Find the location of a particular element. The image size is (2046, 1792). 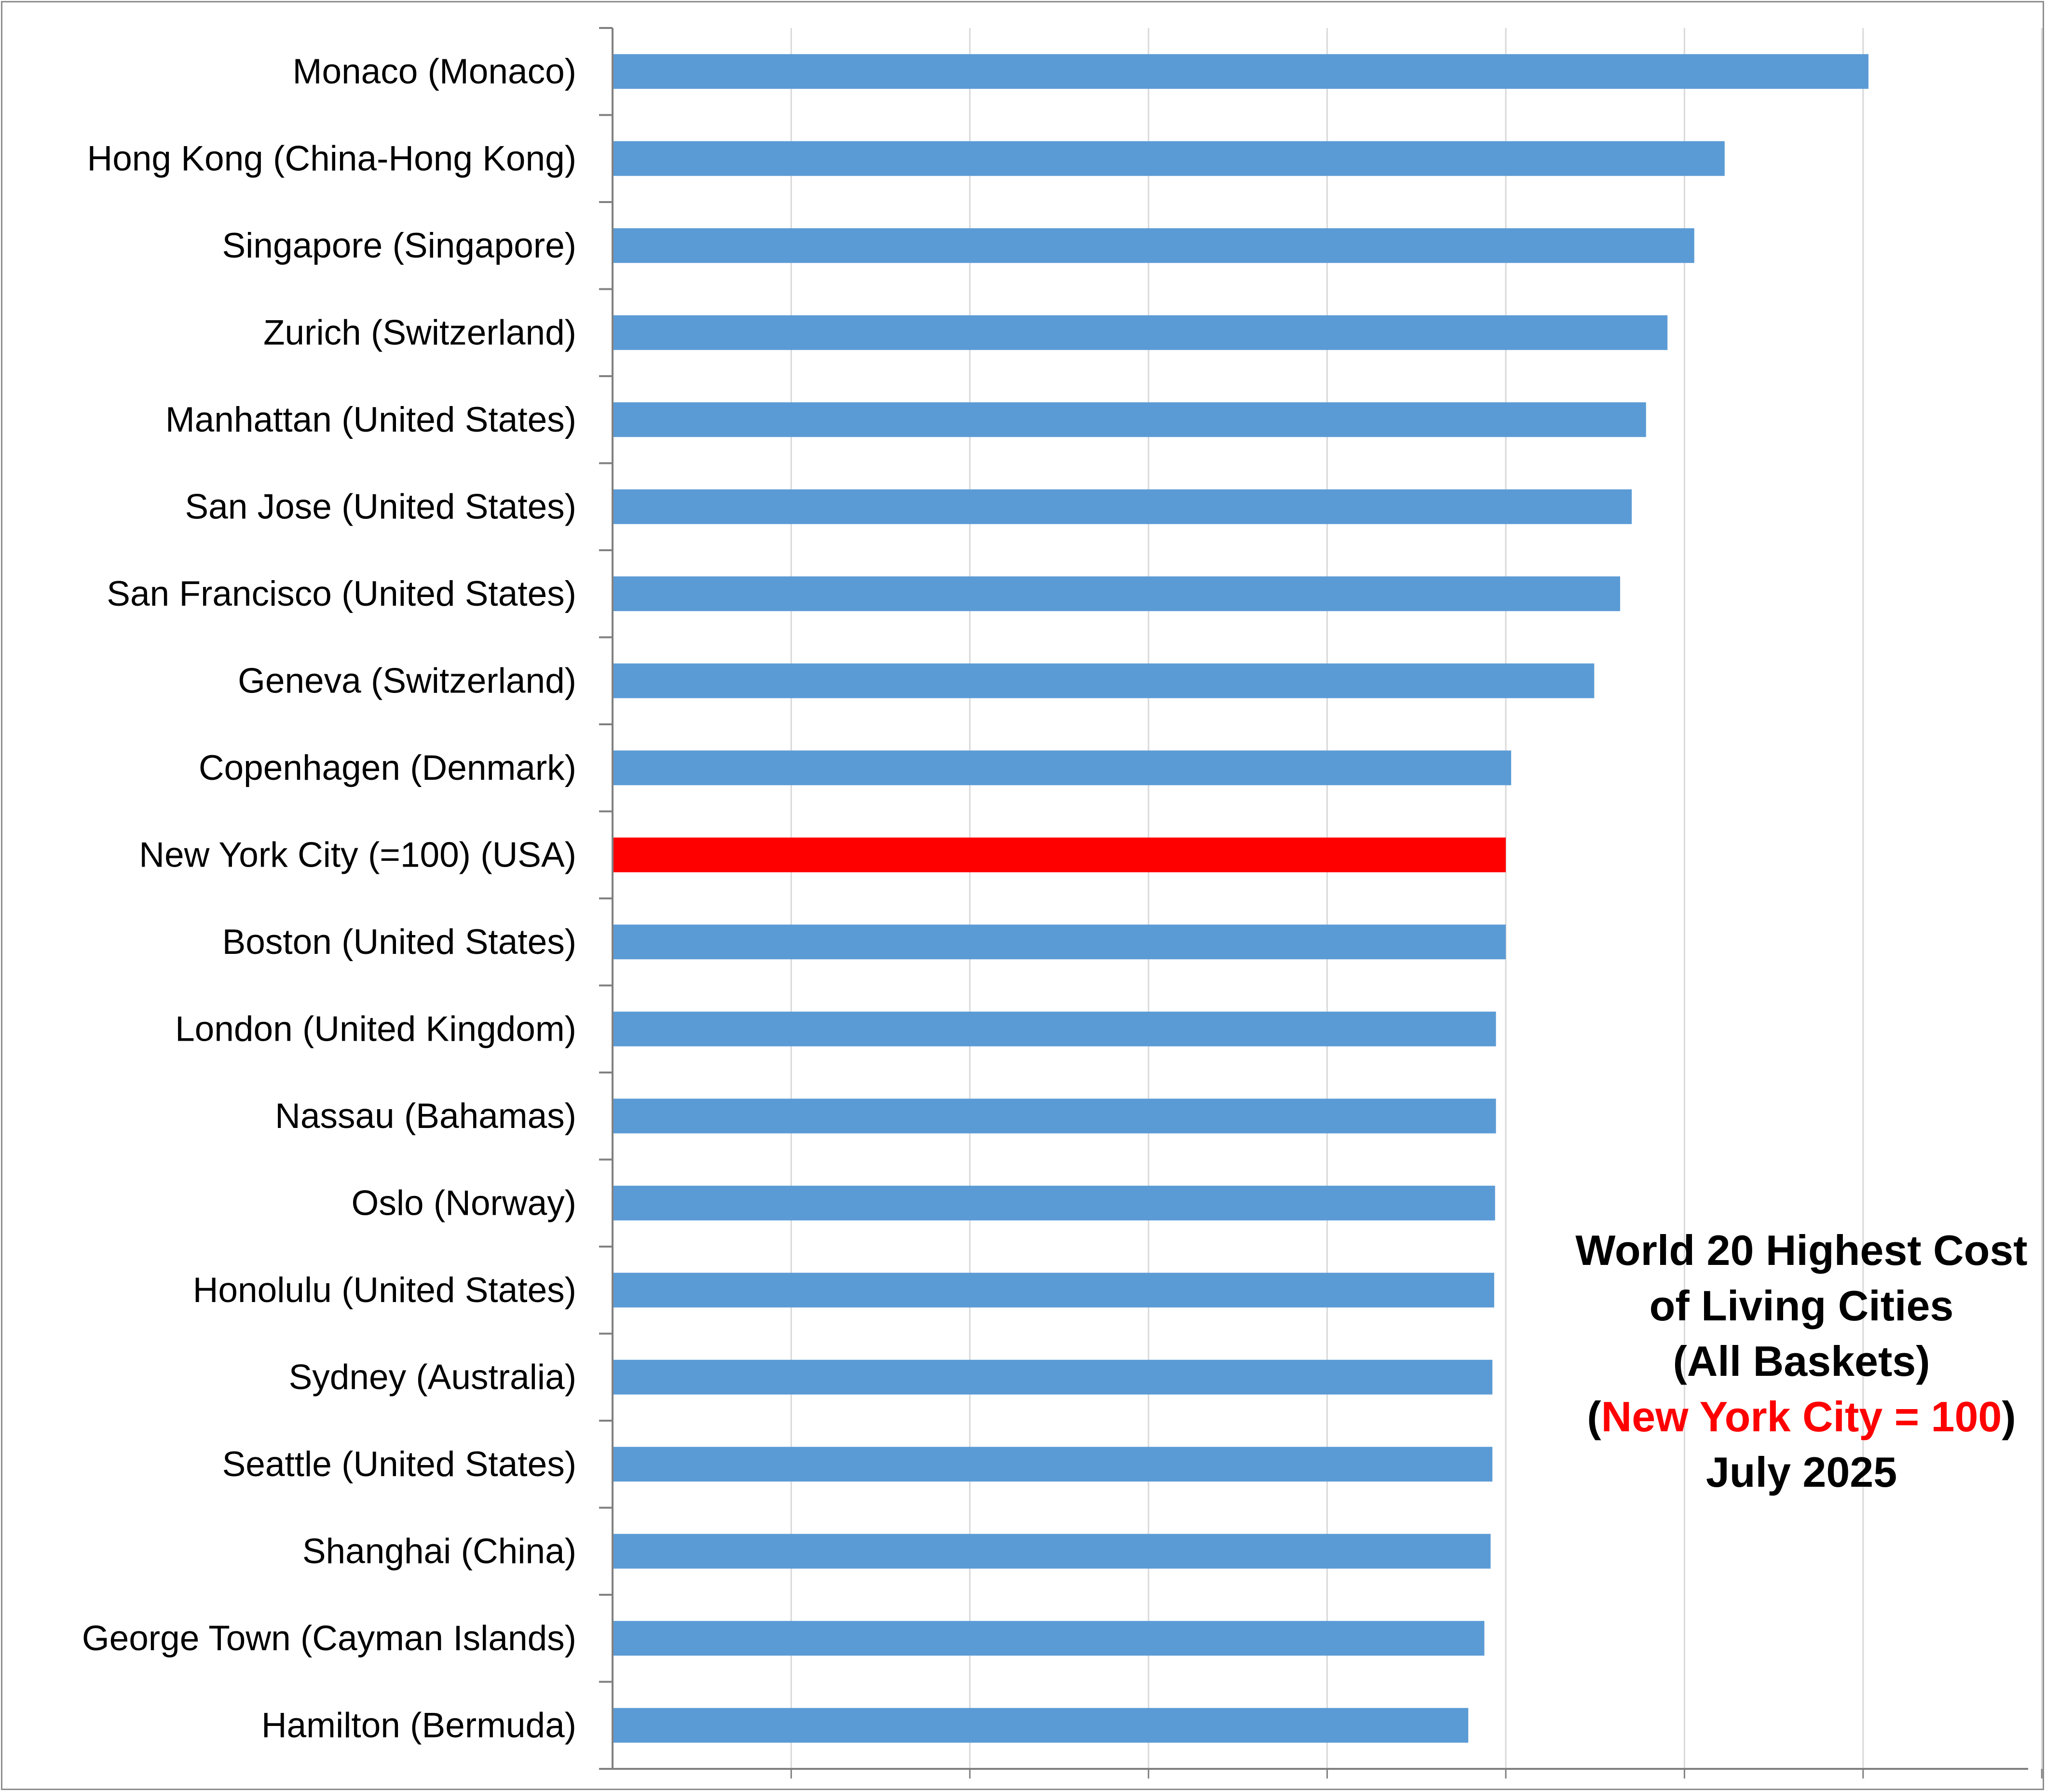

category-label: Nassau (Bahamas) is located at coordinates (425, 1116).